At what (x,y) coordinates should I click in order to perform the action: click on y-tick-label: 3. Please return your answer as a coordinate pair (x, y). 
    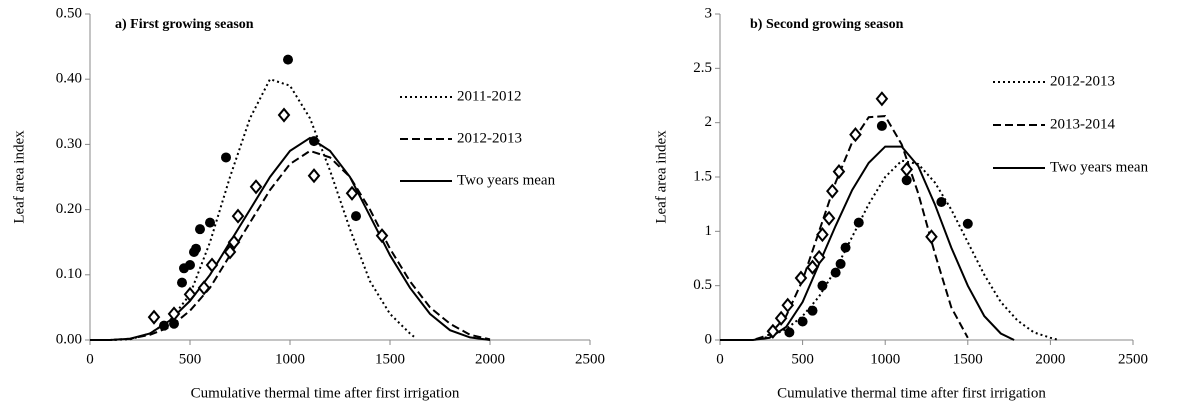
    Looking at the image, I should click on (709, 13).